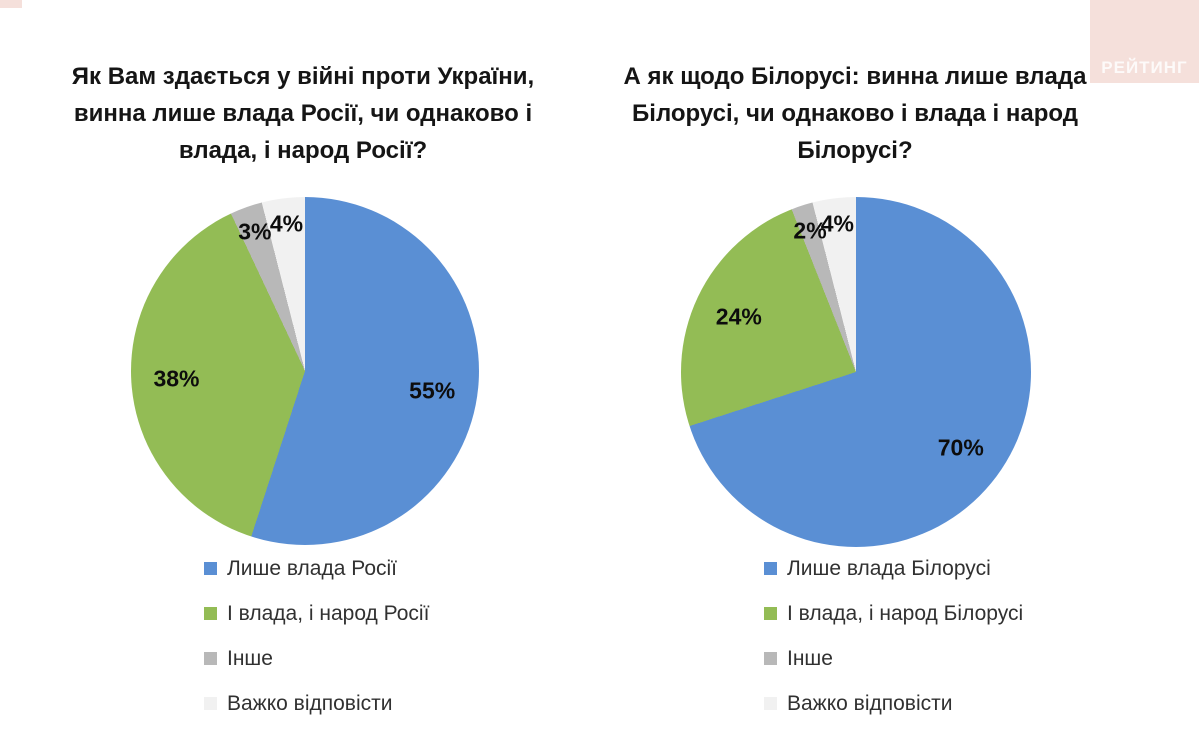 This screenshot has width=1200, height=752. I want to click on legend-item: Лише влада Росії, so click(316, 568).